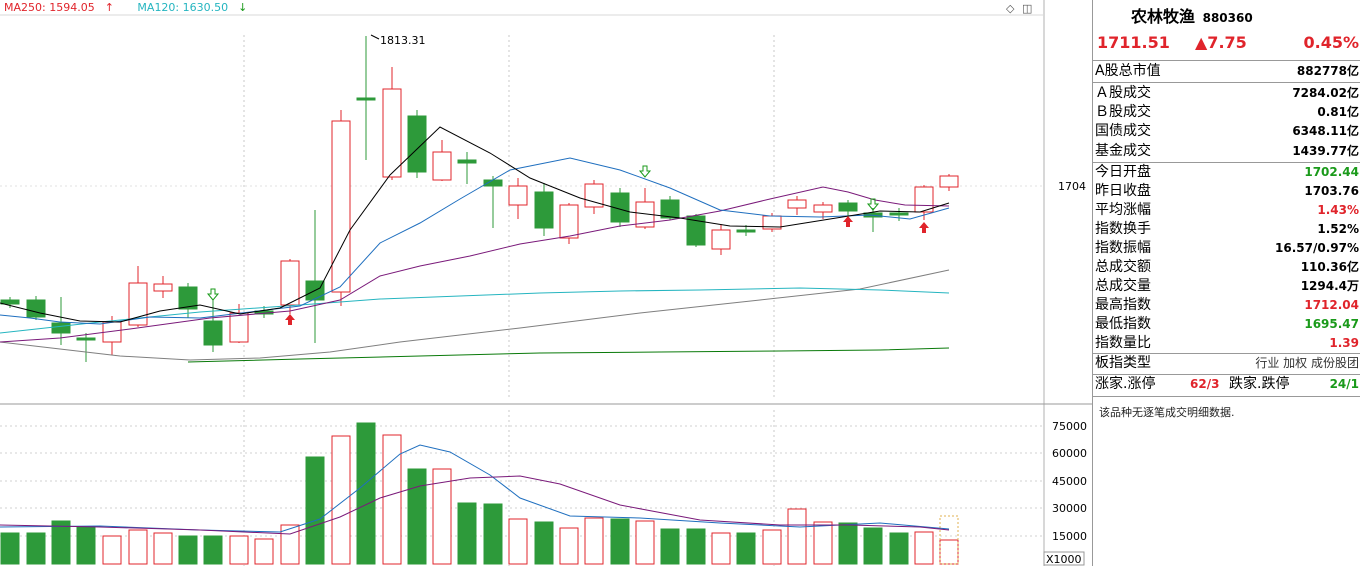  I want to click on volume-axis-label: 45000, so click(1069, 481).